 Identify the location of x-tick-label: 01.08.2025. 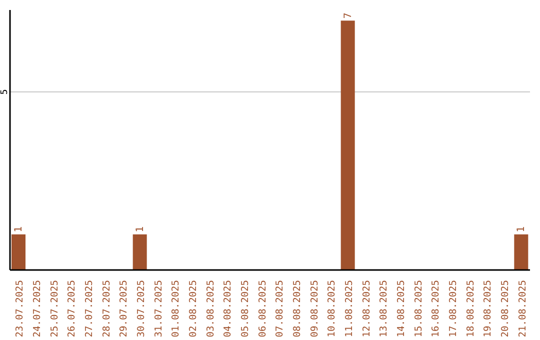
(176, 309).